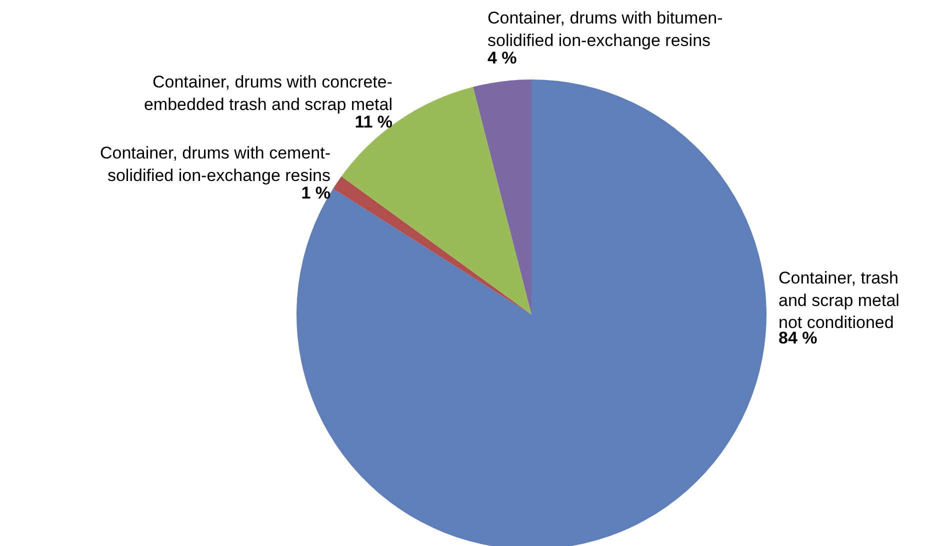  Describe the element at coordinates (316, 193) in the screenshot. I see `data-label: 1 %` at that location.